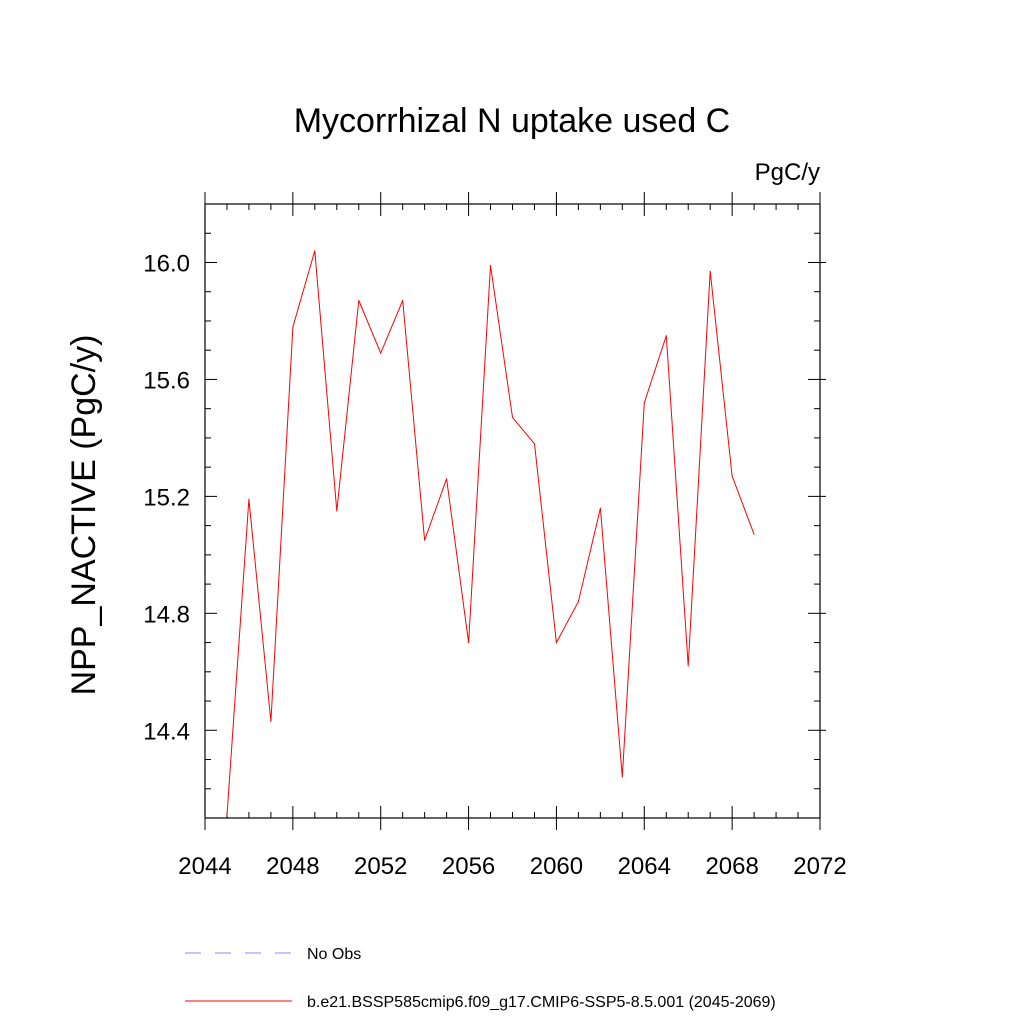  What do you see at coordinates (204, 866) in the screenshot?
I see `x-tick-label: 2044` at bounding box center [204, 866].